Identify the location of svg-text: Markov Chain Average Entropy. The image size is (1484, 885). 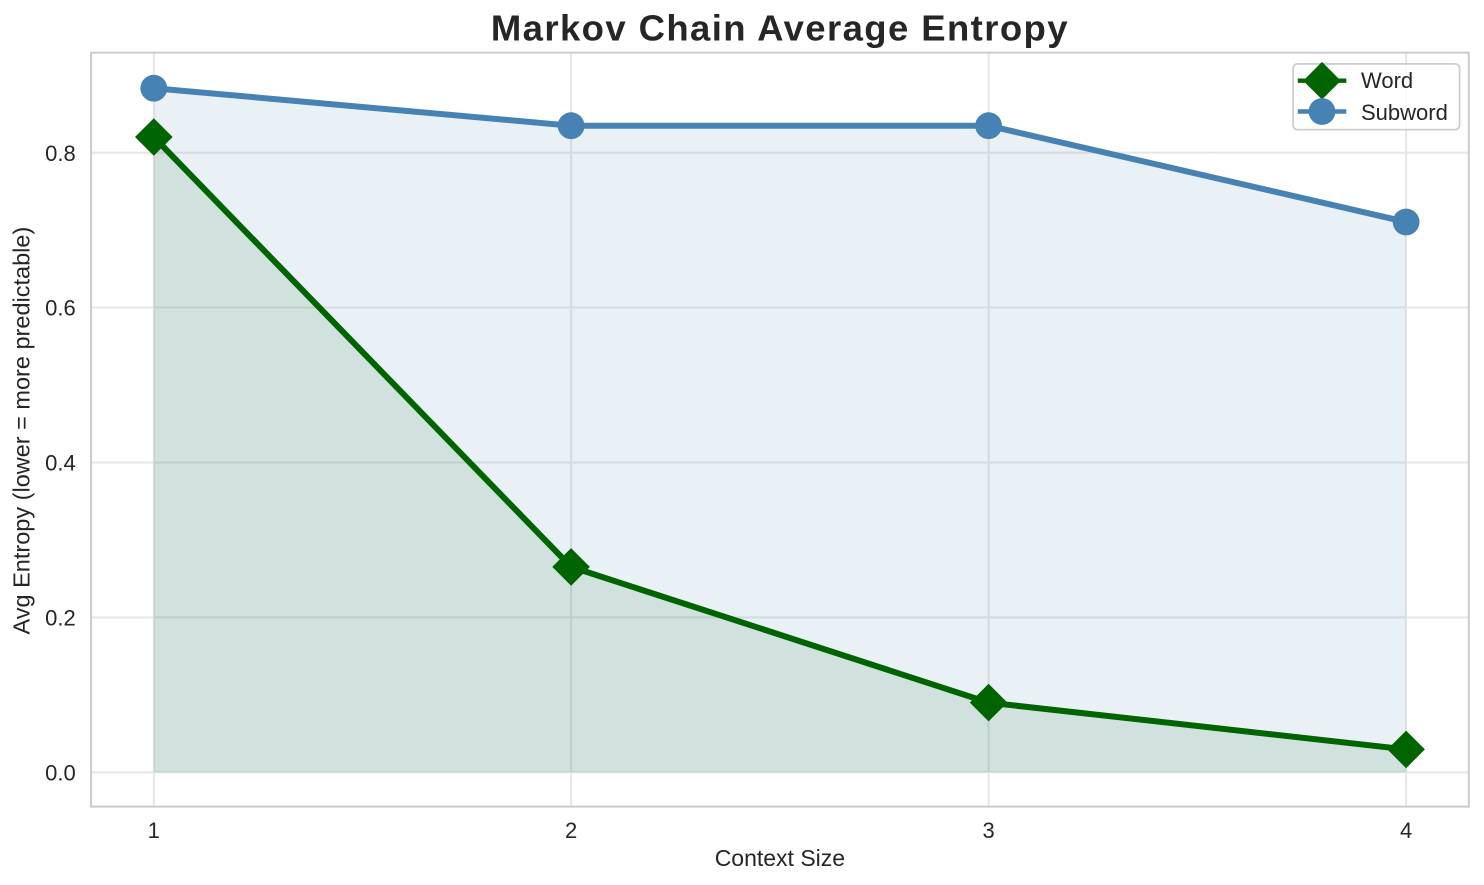
(780, 27).